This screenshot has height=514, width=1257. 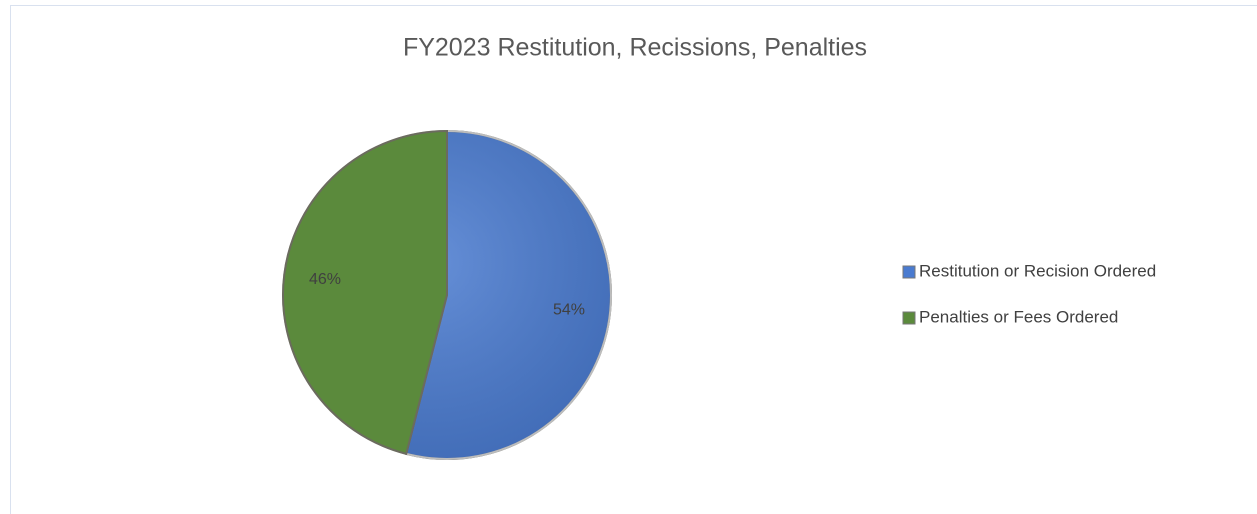 What do you see at coordinates (365, 292) in the screenshot?
I see `pie-slice` at bounding box center [365, 292].